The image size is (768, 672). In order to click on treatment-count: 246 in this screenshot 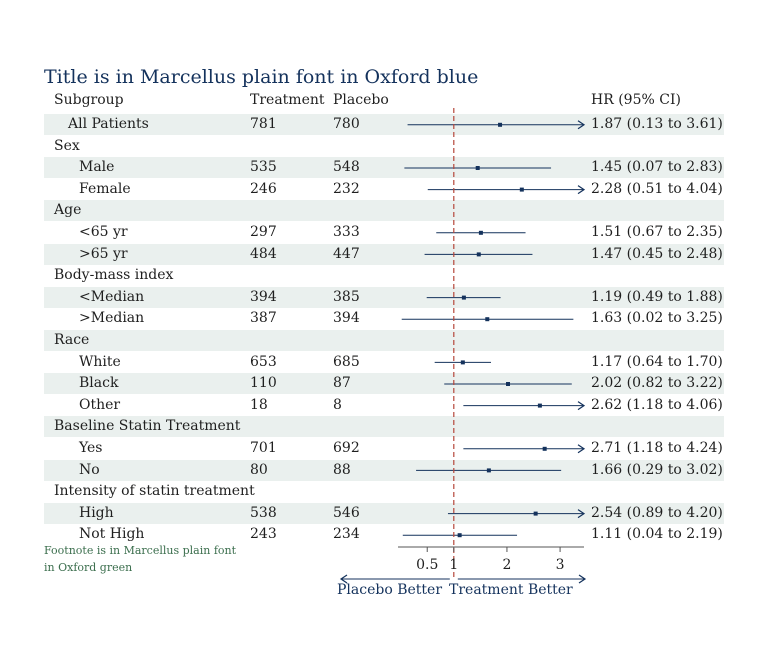, I will do `click(263, 188)`.